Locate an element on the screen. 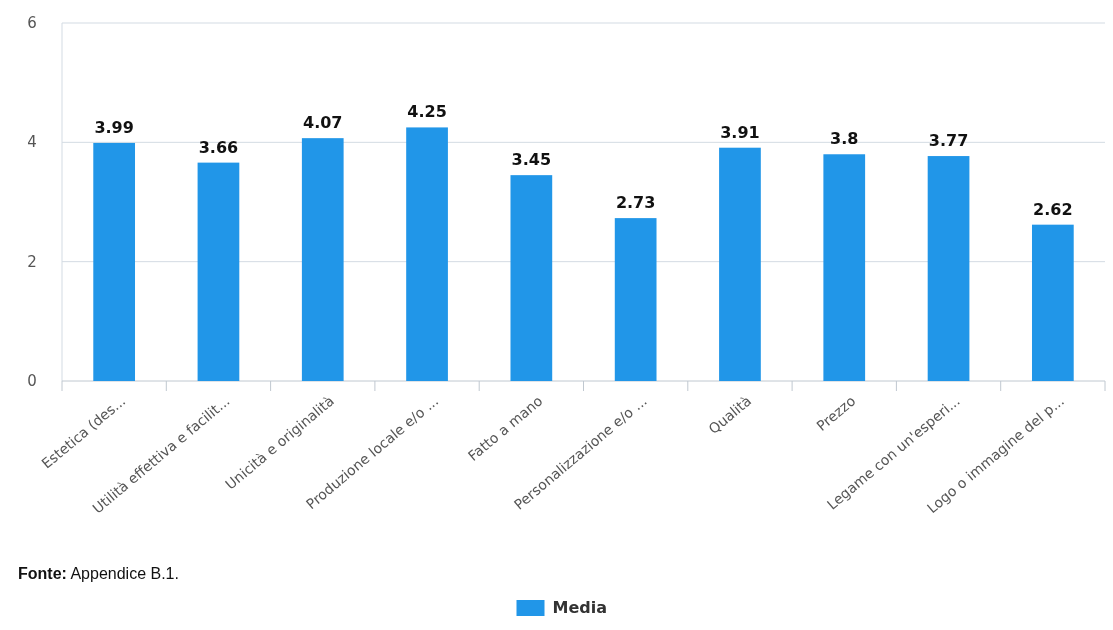 This screenshot has height=630, width=1113. data-label: 3.45 is located at coordinates (531, 160).